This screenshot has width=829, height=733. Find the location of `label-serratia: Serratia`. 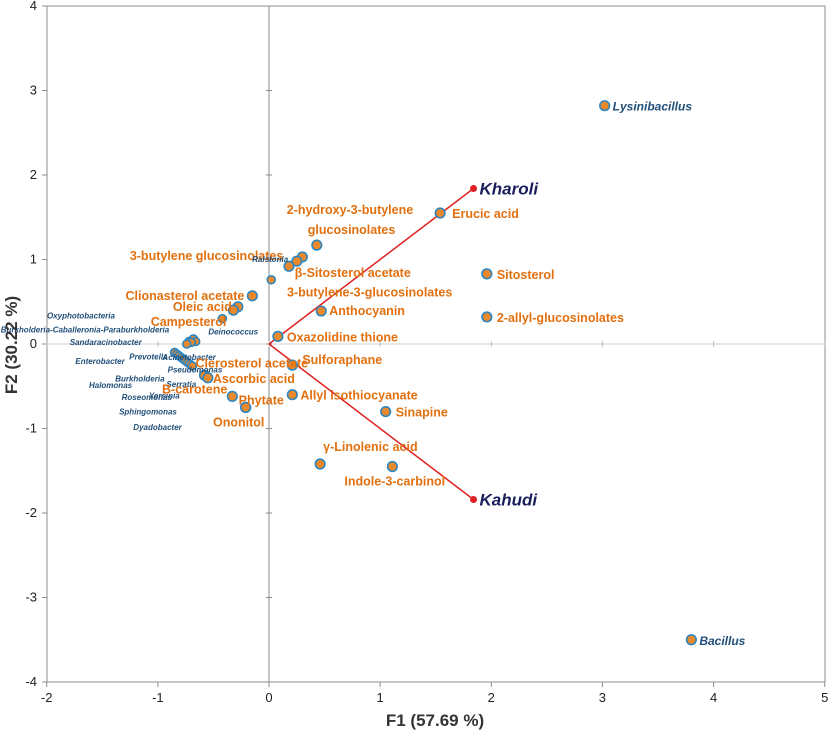

label-serratia: Serratia is located at coordinates (181, 384).